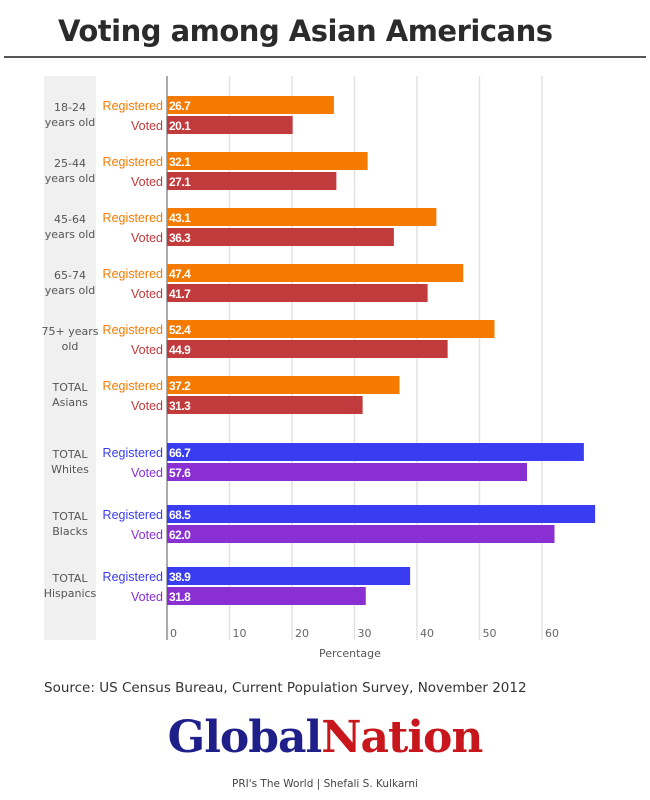 This screenshot has height=800, width=650. What do you see at coordinates (180, 515) in the screenshot?
I see `bar-value-label: 68.5` at bounding box center [180, 515].